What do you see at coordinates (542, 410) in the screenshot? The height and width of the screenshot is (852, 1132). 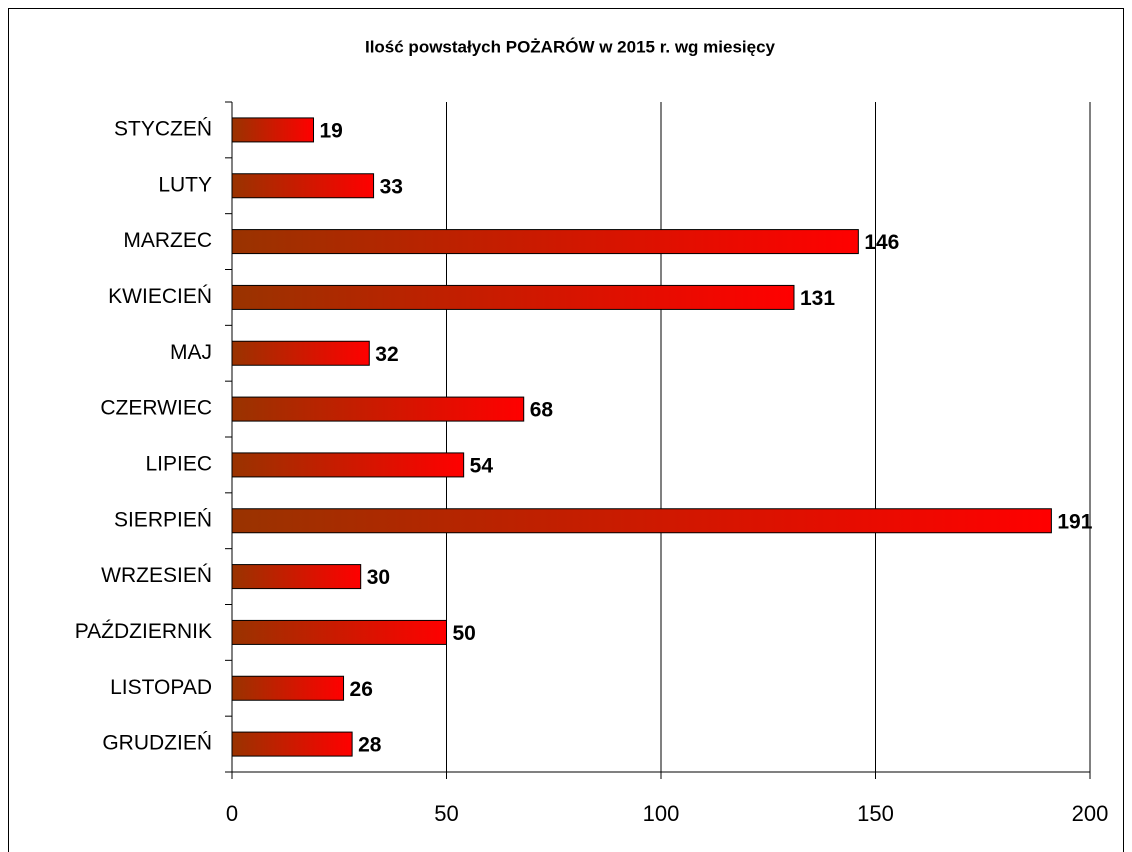 I see `value-label: 68` at bounding box center [542, 410].